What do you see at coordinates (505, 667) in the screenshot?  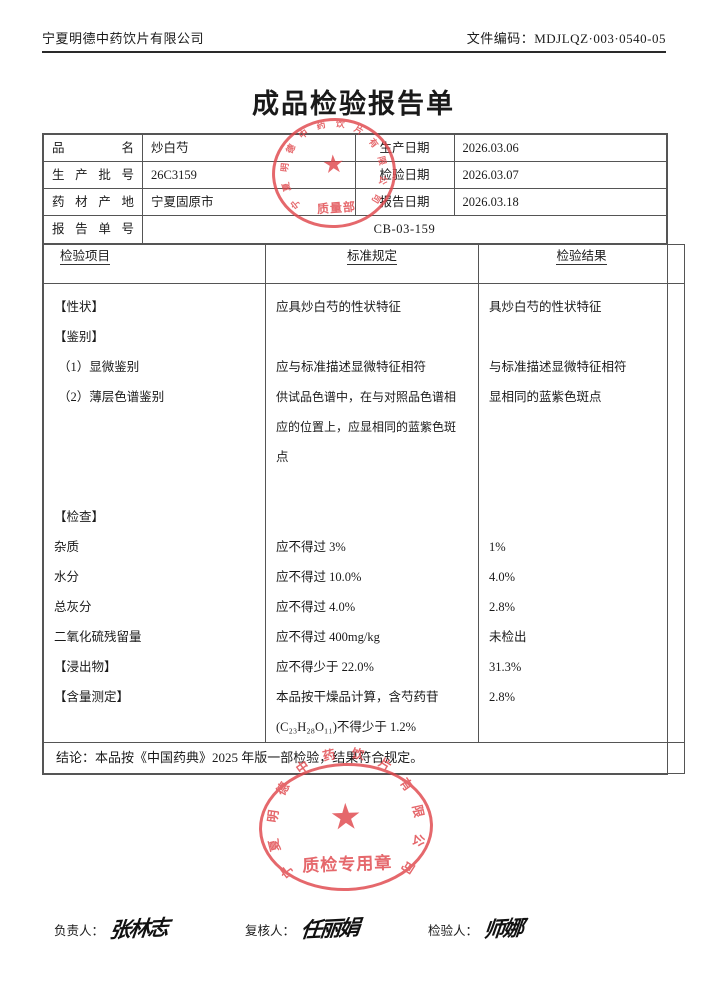 I see `result-cell: 31.3%` at bounding box center [505, 667].